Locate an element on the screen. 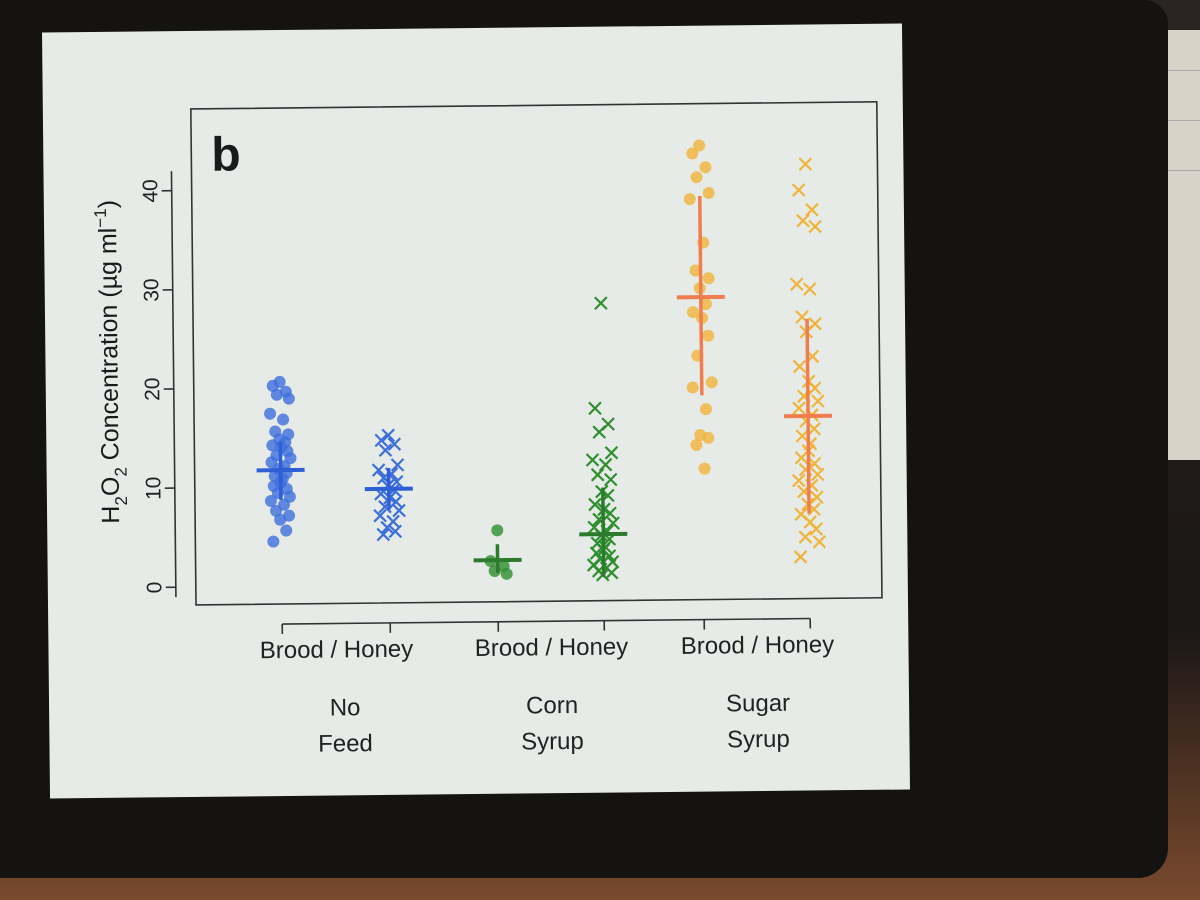 The width and height of the screenshot is (1200, 900). y-tick-label: 10 is located at coordinates (153, 489).